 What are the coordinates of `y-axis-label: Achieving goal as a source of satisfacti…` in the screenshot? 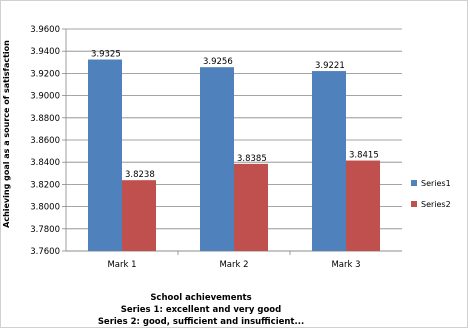 It's located at (6, 134).